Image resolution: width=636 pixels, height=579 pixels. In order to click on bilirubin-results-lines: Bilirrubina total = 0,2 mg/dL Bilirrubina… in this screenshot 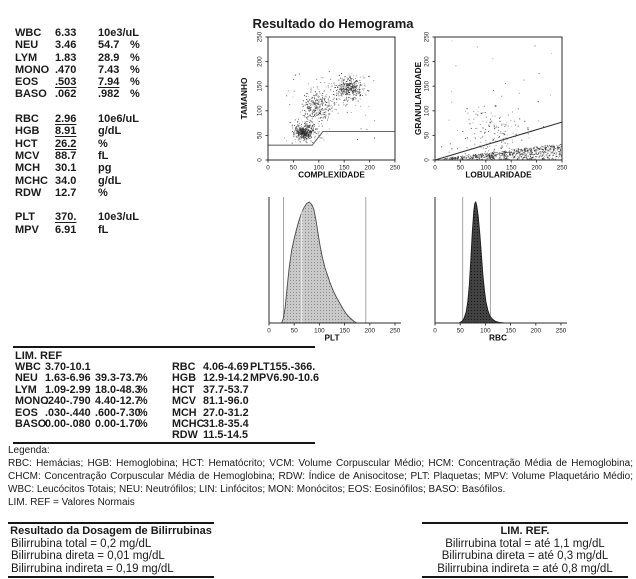, I will do `click(111, 557)`.